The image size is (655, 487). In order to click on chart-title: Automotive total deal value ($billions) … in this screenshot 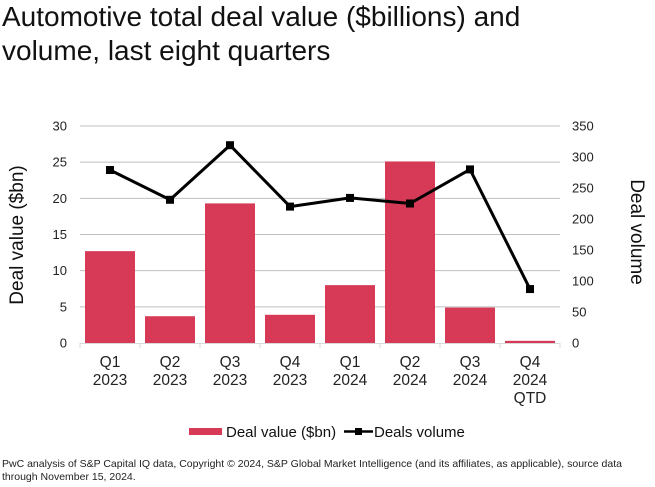, I will do `click(261, 34)`.